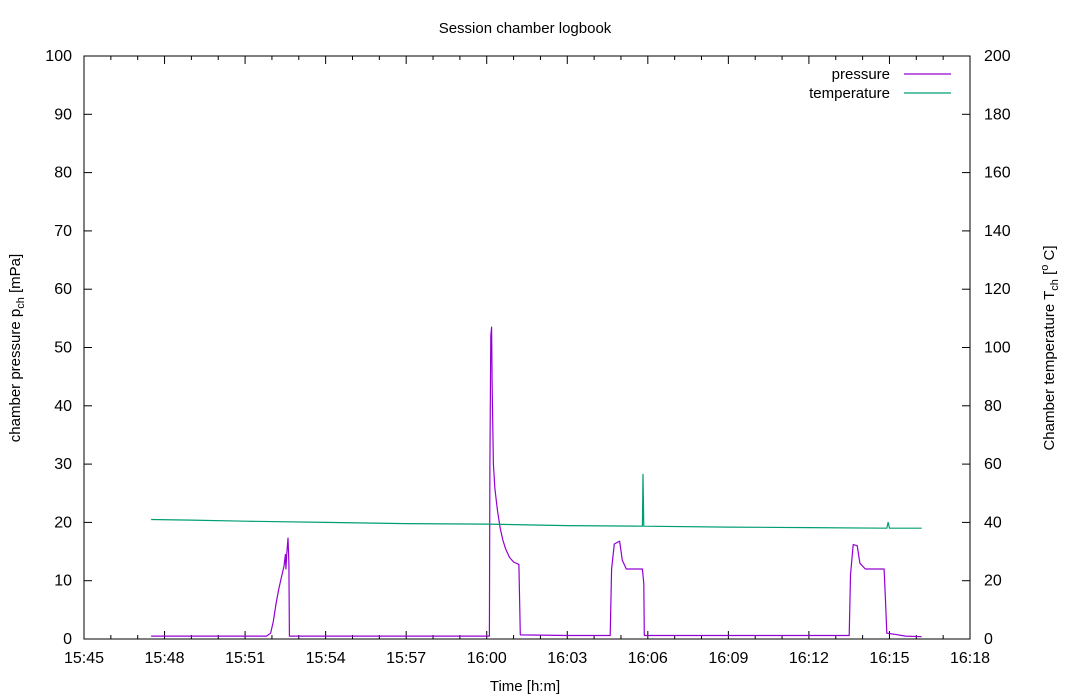 The width and height of the screenshot is (1080, 700). Describe the element at coordinates (536, 501) in the screenshot. I see `series-line-temperature` at that location.